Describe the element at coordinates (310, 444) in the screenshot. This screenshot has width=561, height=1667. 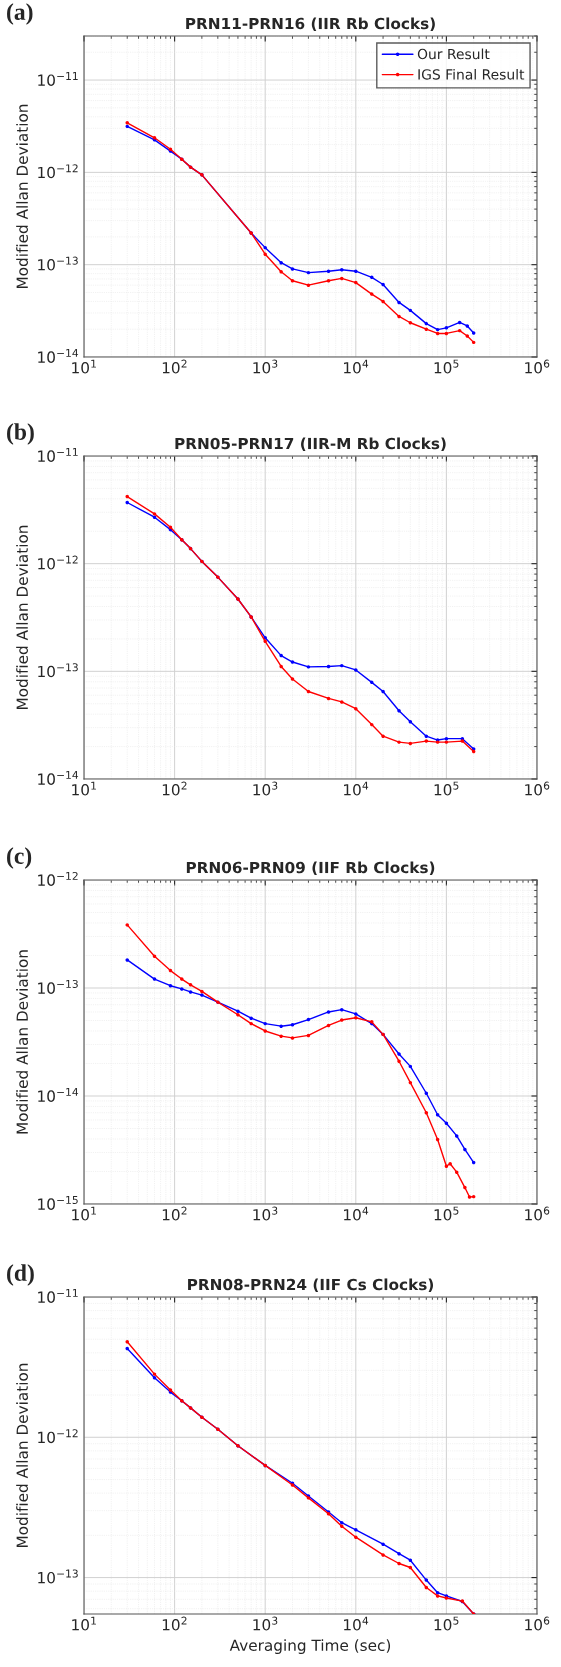
I see `chart-title: PRN05-PRN17 (IIR-M Rb Clocks)` at that location.